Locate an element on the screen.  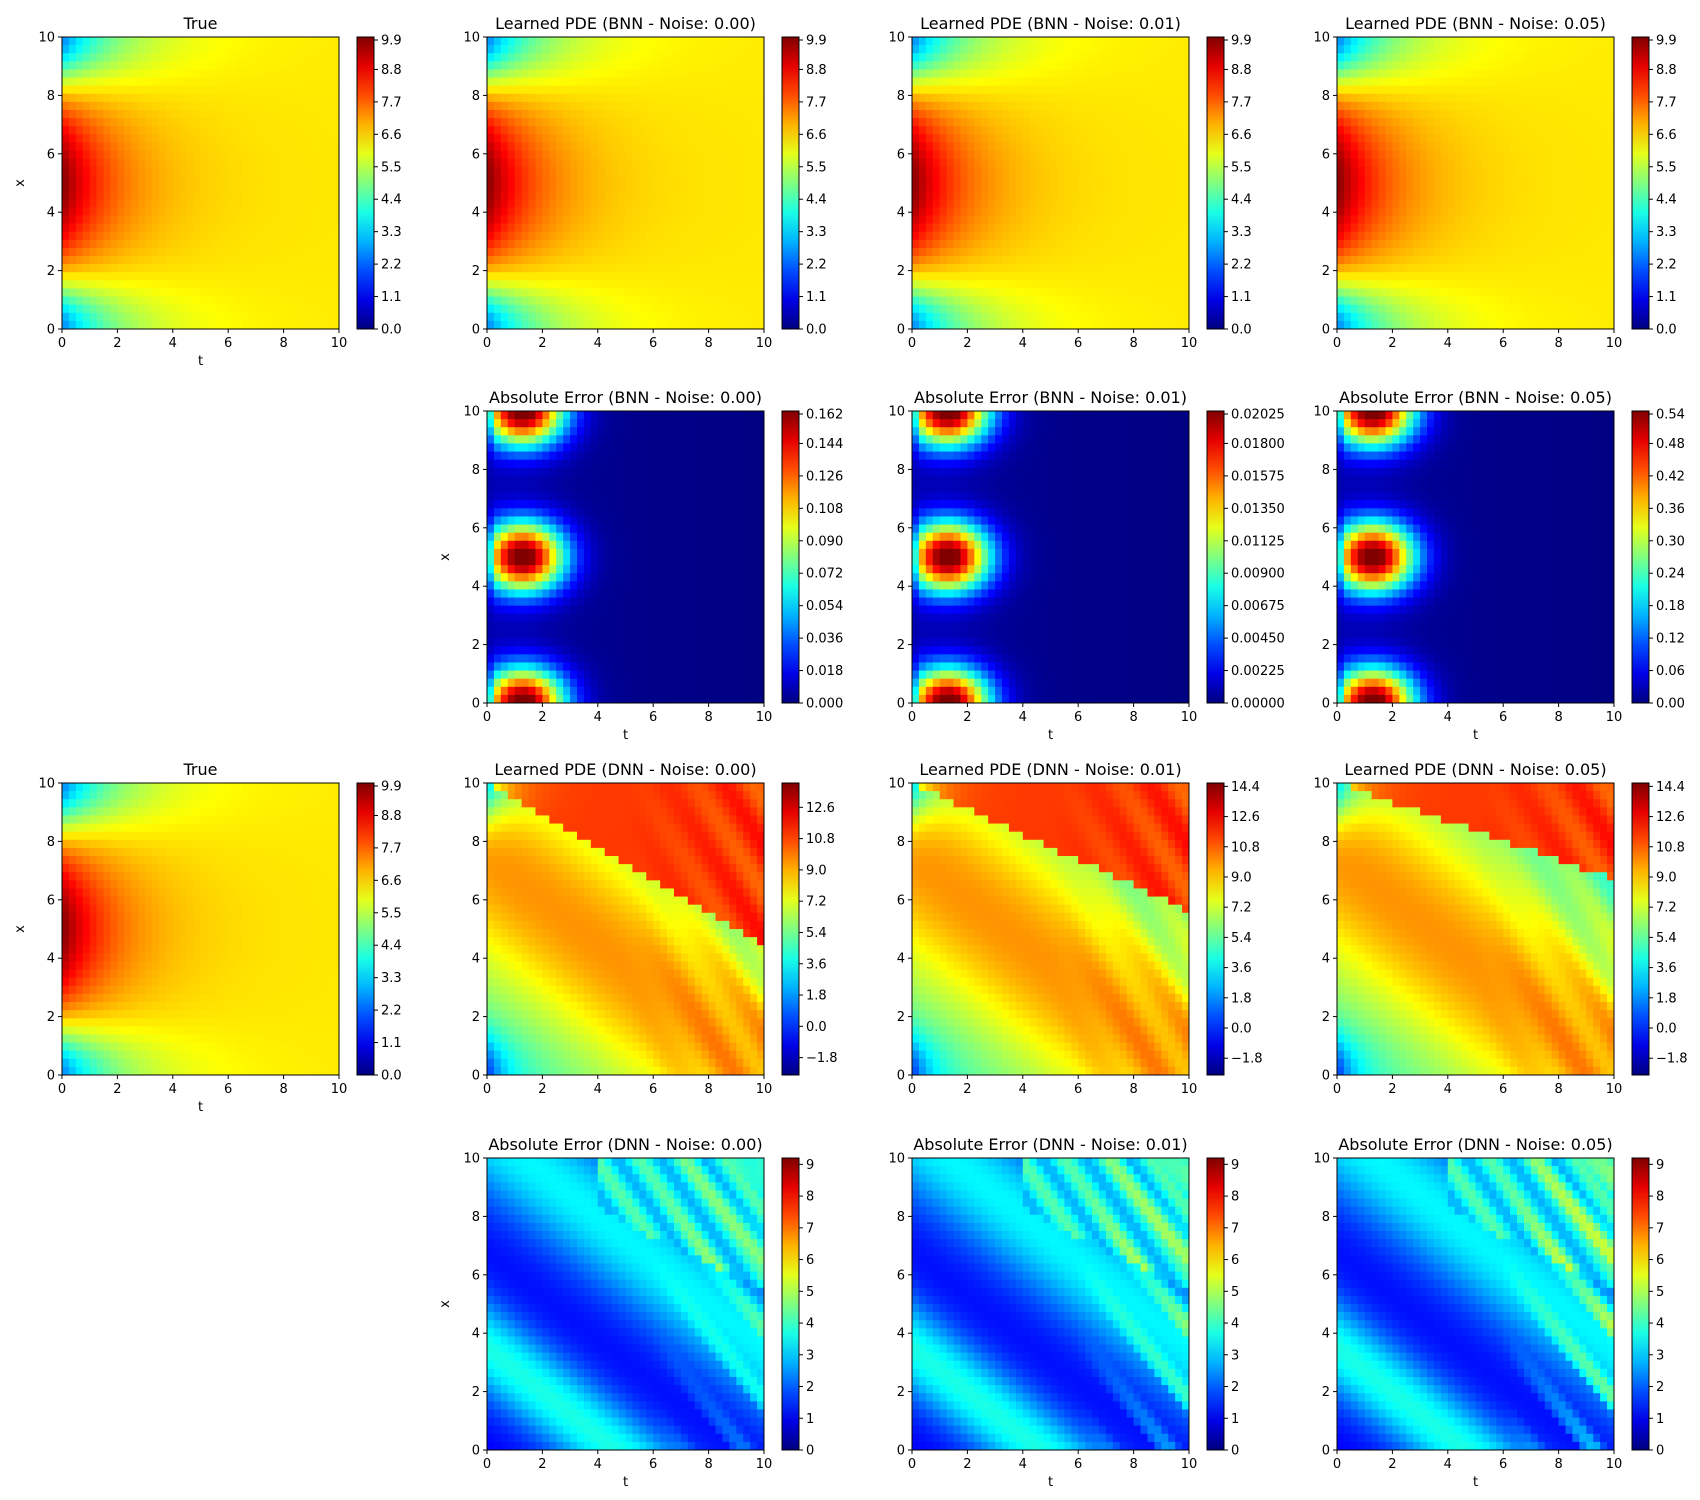
y-tick-label: 10 is located at coordinates (896, 38).